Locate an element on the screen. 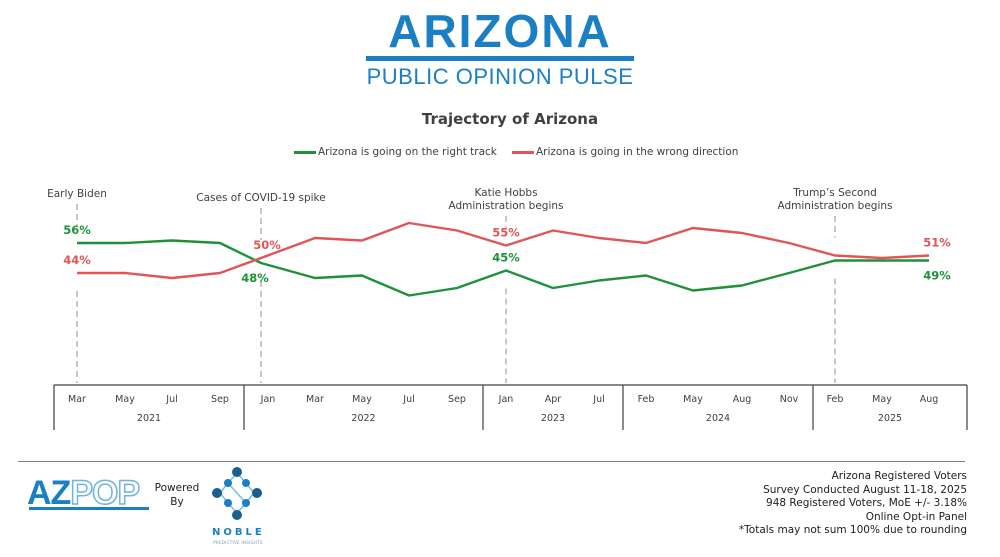 The height and width of the screenshot is (557, 1000). survey-note-method: Online Opt-in Panel is located at coordinates (916, 516).